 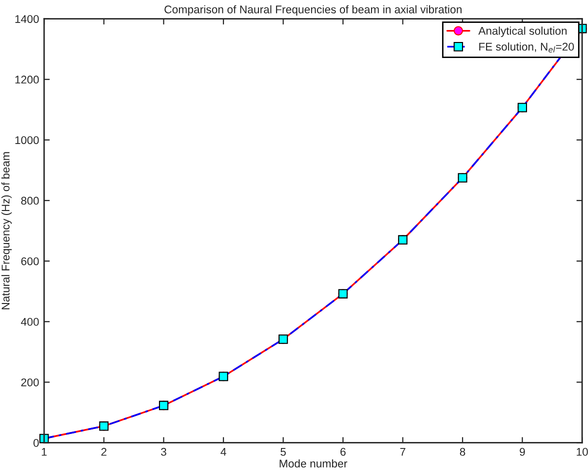 I want to click on x-tick-label: 10, so click(x=582, y=452).